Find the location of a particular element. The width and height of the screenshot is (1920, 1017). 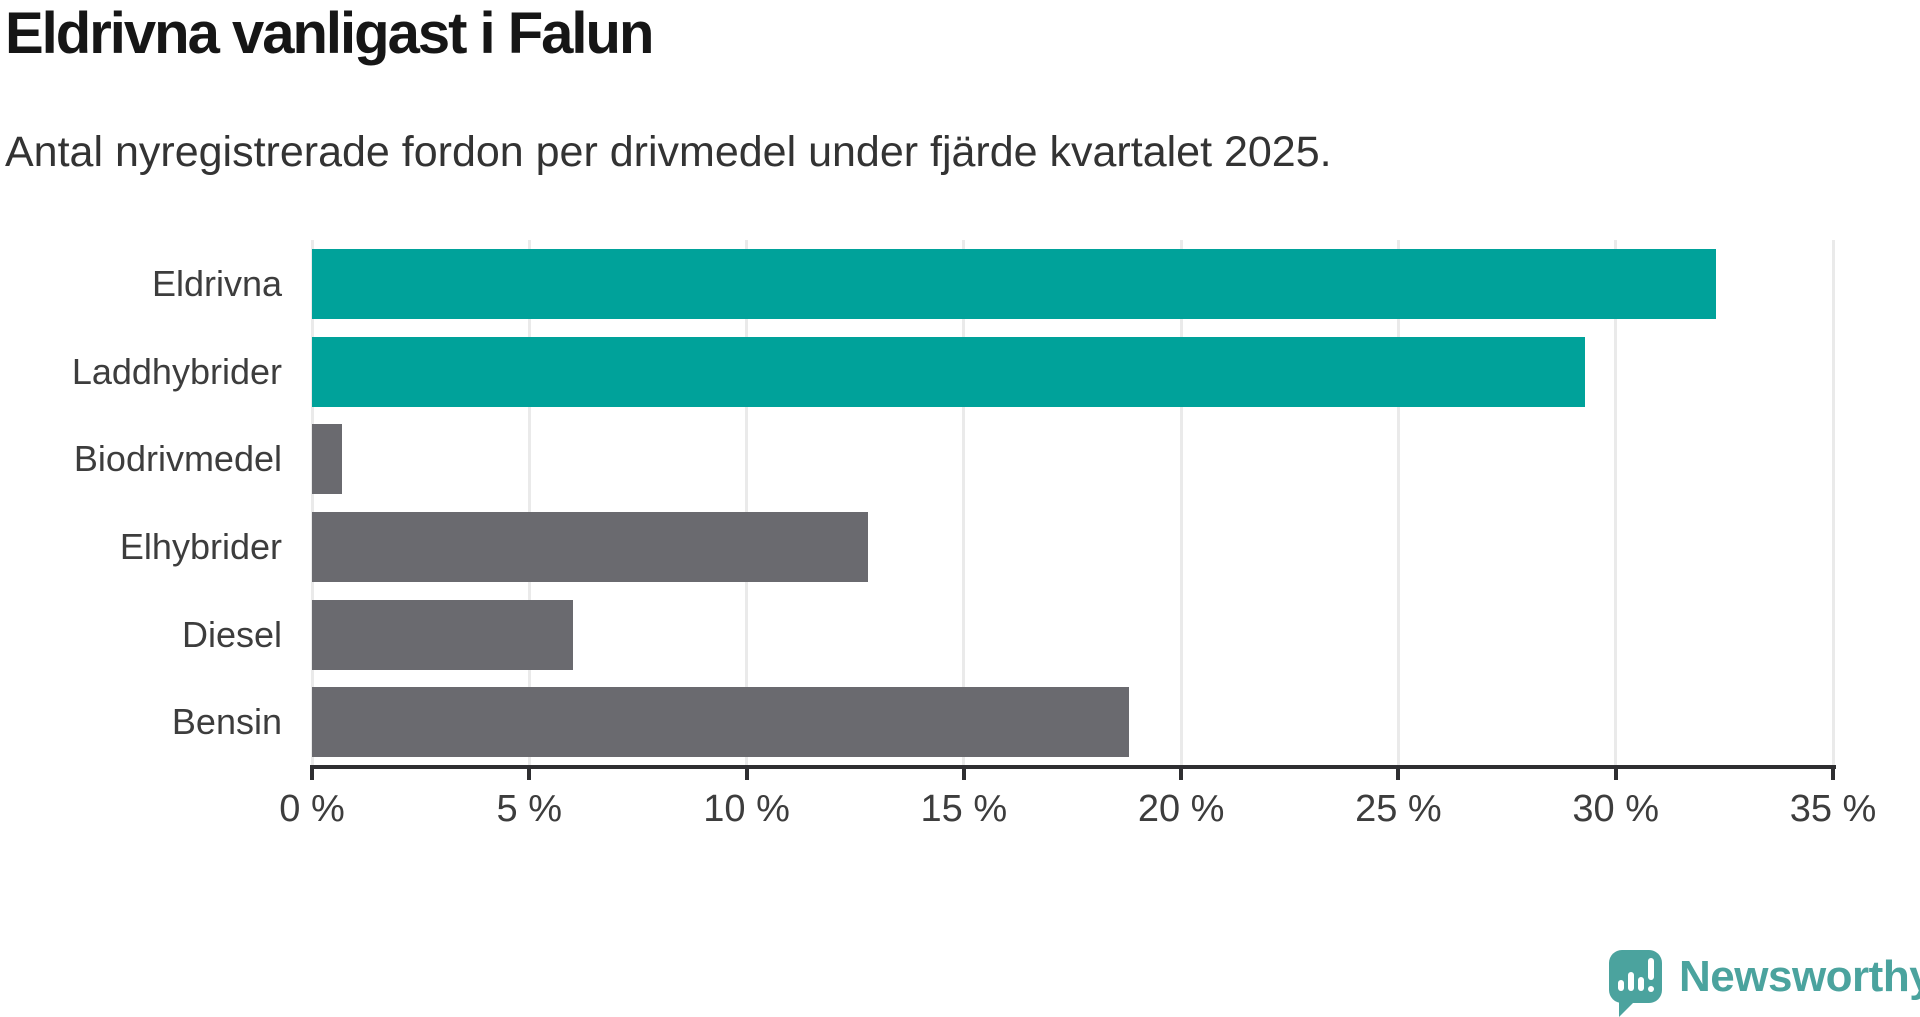

chart-title: Eldrivna vanligast i Falun is located at coordinates (329, 33).